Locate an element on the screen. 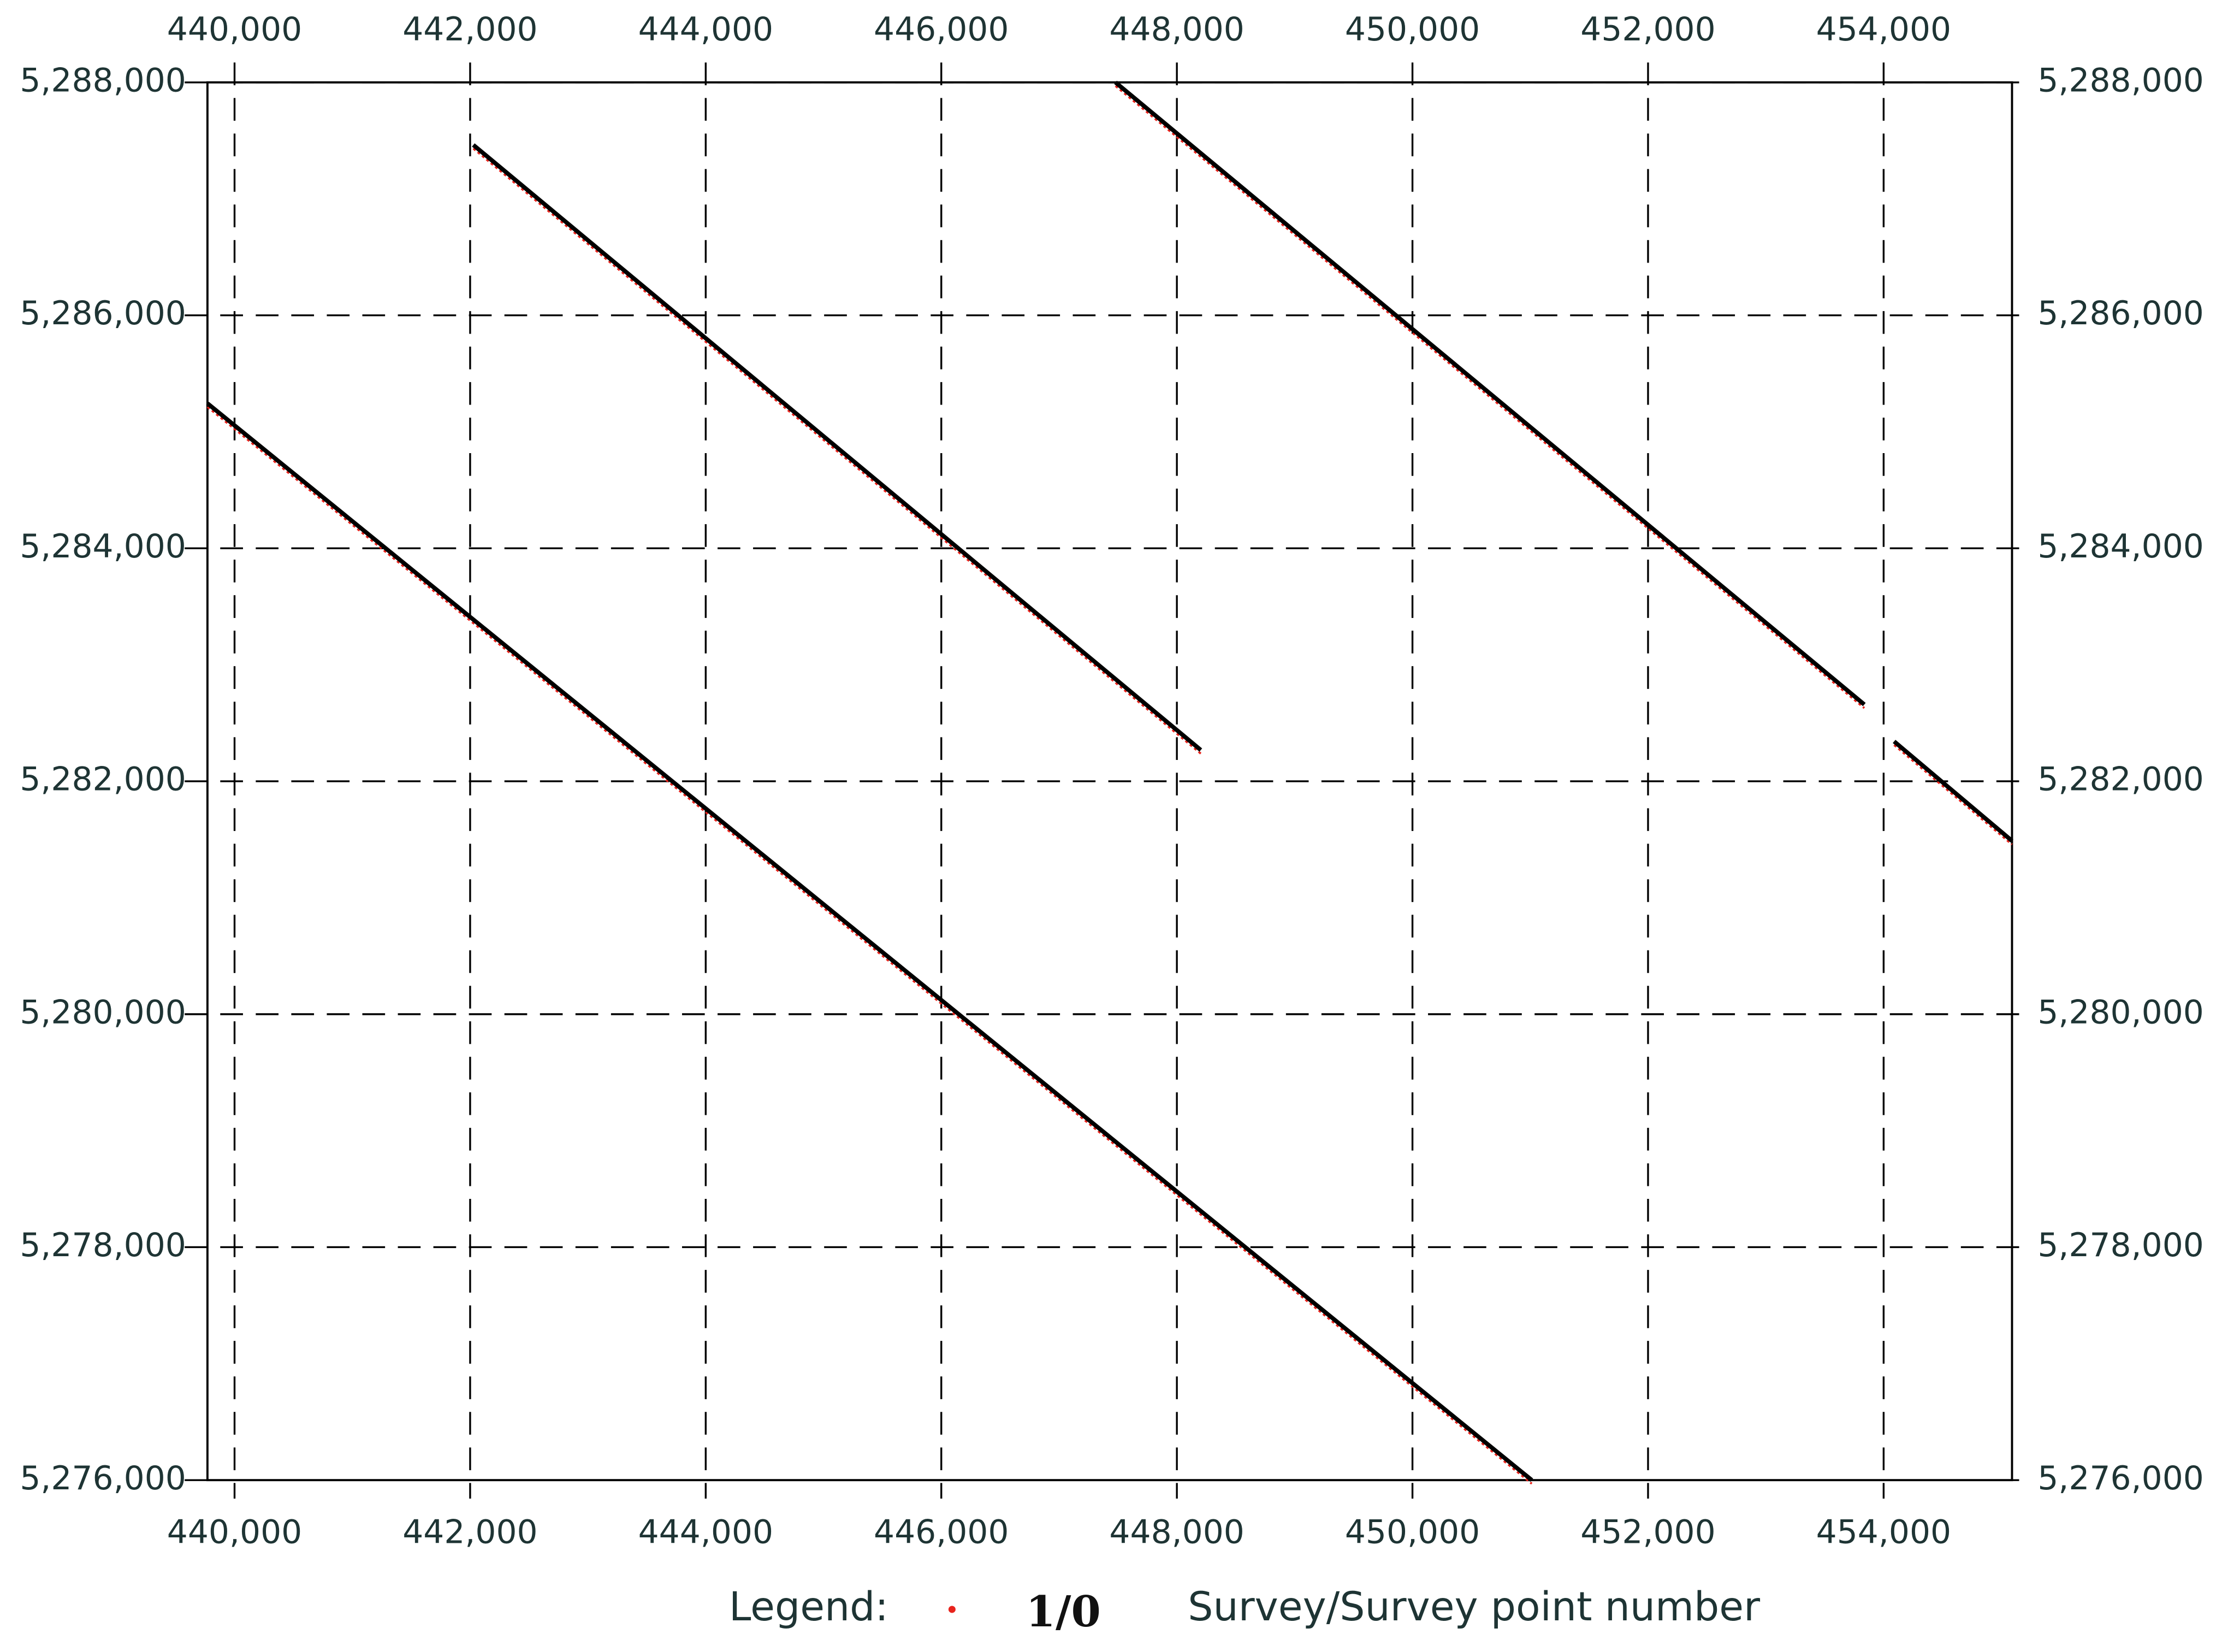  y-tick-label: 5,284,000 is located at coordinates (103, 546).